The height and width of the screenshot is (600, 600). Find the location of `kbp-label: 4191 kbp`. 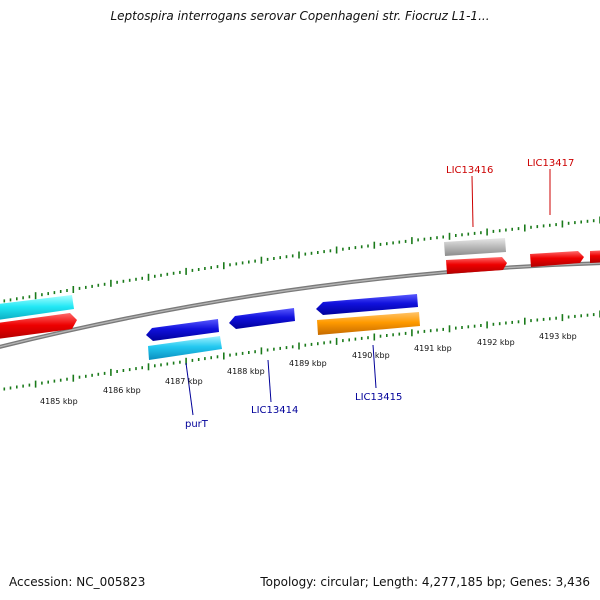

kbp-label: 4191 kbp is located at coordinates (433, 348).